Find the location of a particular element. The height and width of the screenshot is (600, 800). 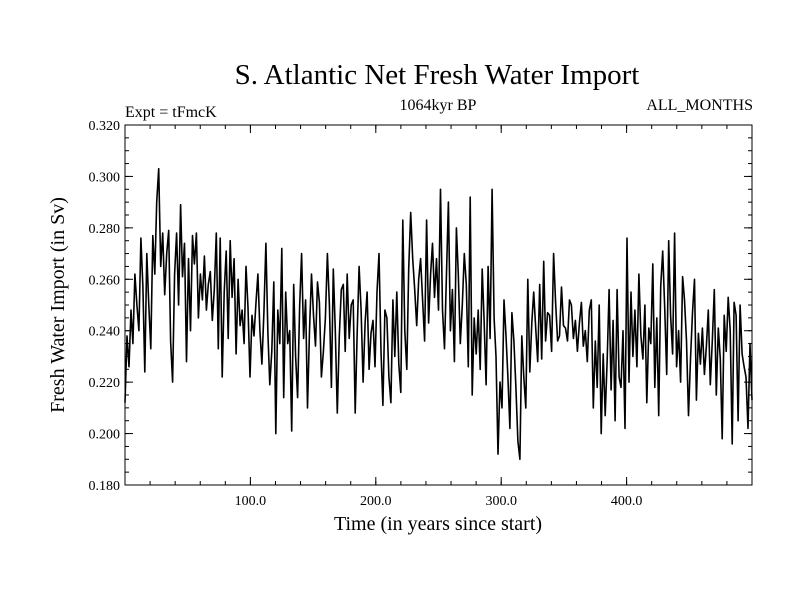

x-axis-label: Time (in years since start) is located at coordinates (438, 524).